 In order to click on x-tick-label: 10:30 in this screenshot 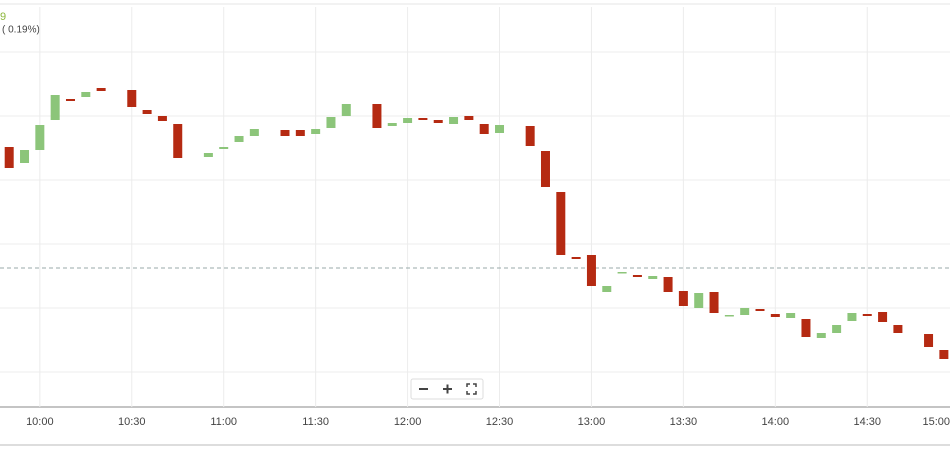, I will do `click(132, 422)`.